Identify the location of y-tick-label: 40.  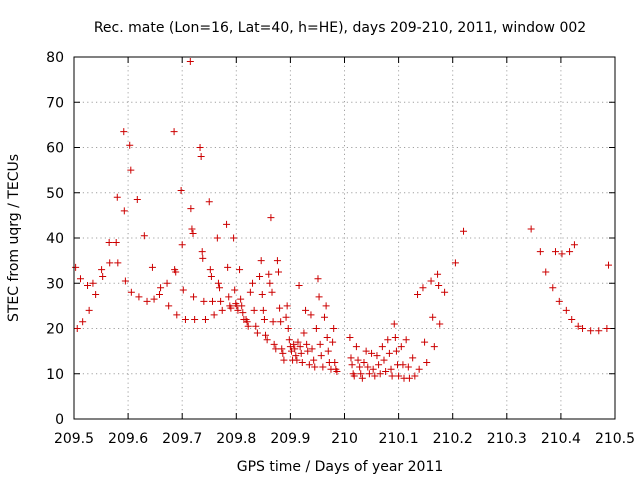
(55, 239).